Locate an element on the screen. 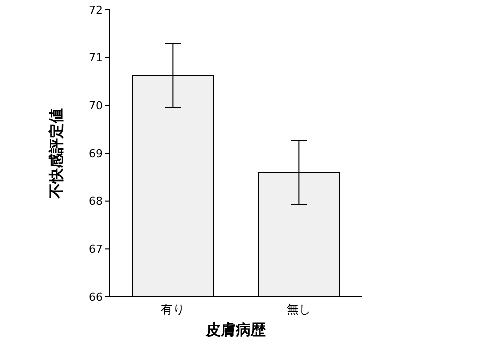 This screenshot has width=480, height=355. y-axis-title: 不快感評定値 is located at coordinates (56, 154).